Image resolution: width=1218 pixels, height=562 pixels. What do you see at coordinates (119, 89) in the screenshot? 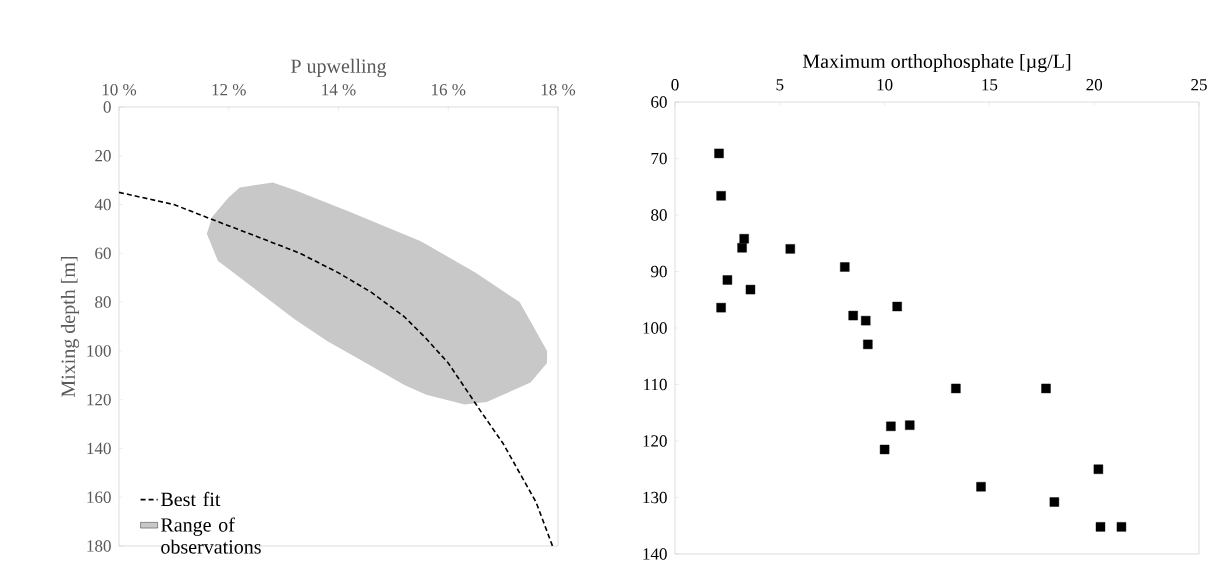
I see `x-tick-label: 10 %` at bounding box center [119, 89].